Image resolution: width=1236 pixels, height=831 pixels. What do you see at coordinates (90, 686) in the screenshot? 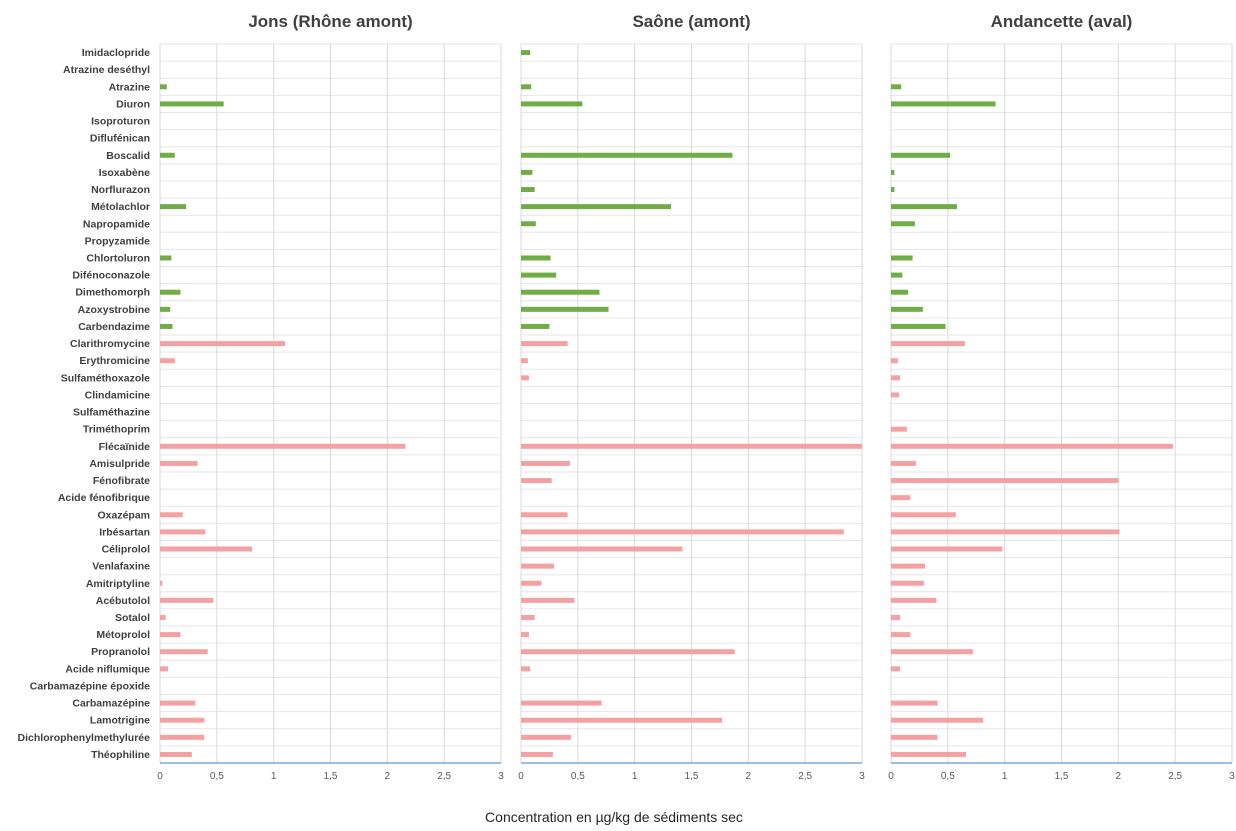
I see `category-label: Carbamazépine époxide` at bounding box center [90, 686].